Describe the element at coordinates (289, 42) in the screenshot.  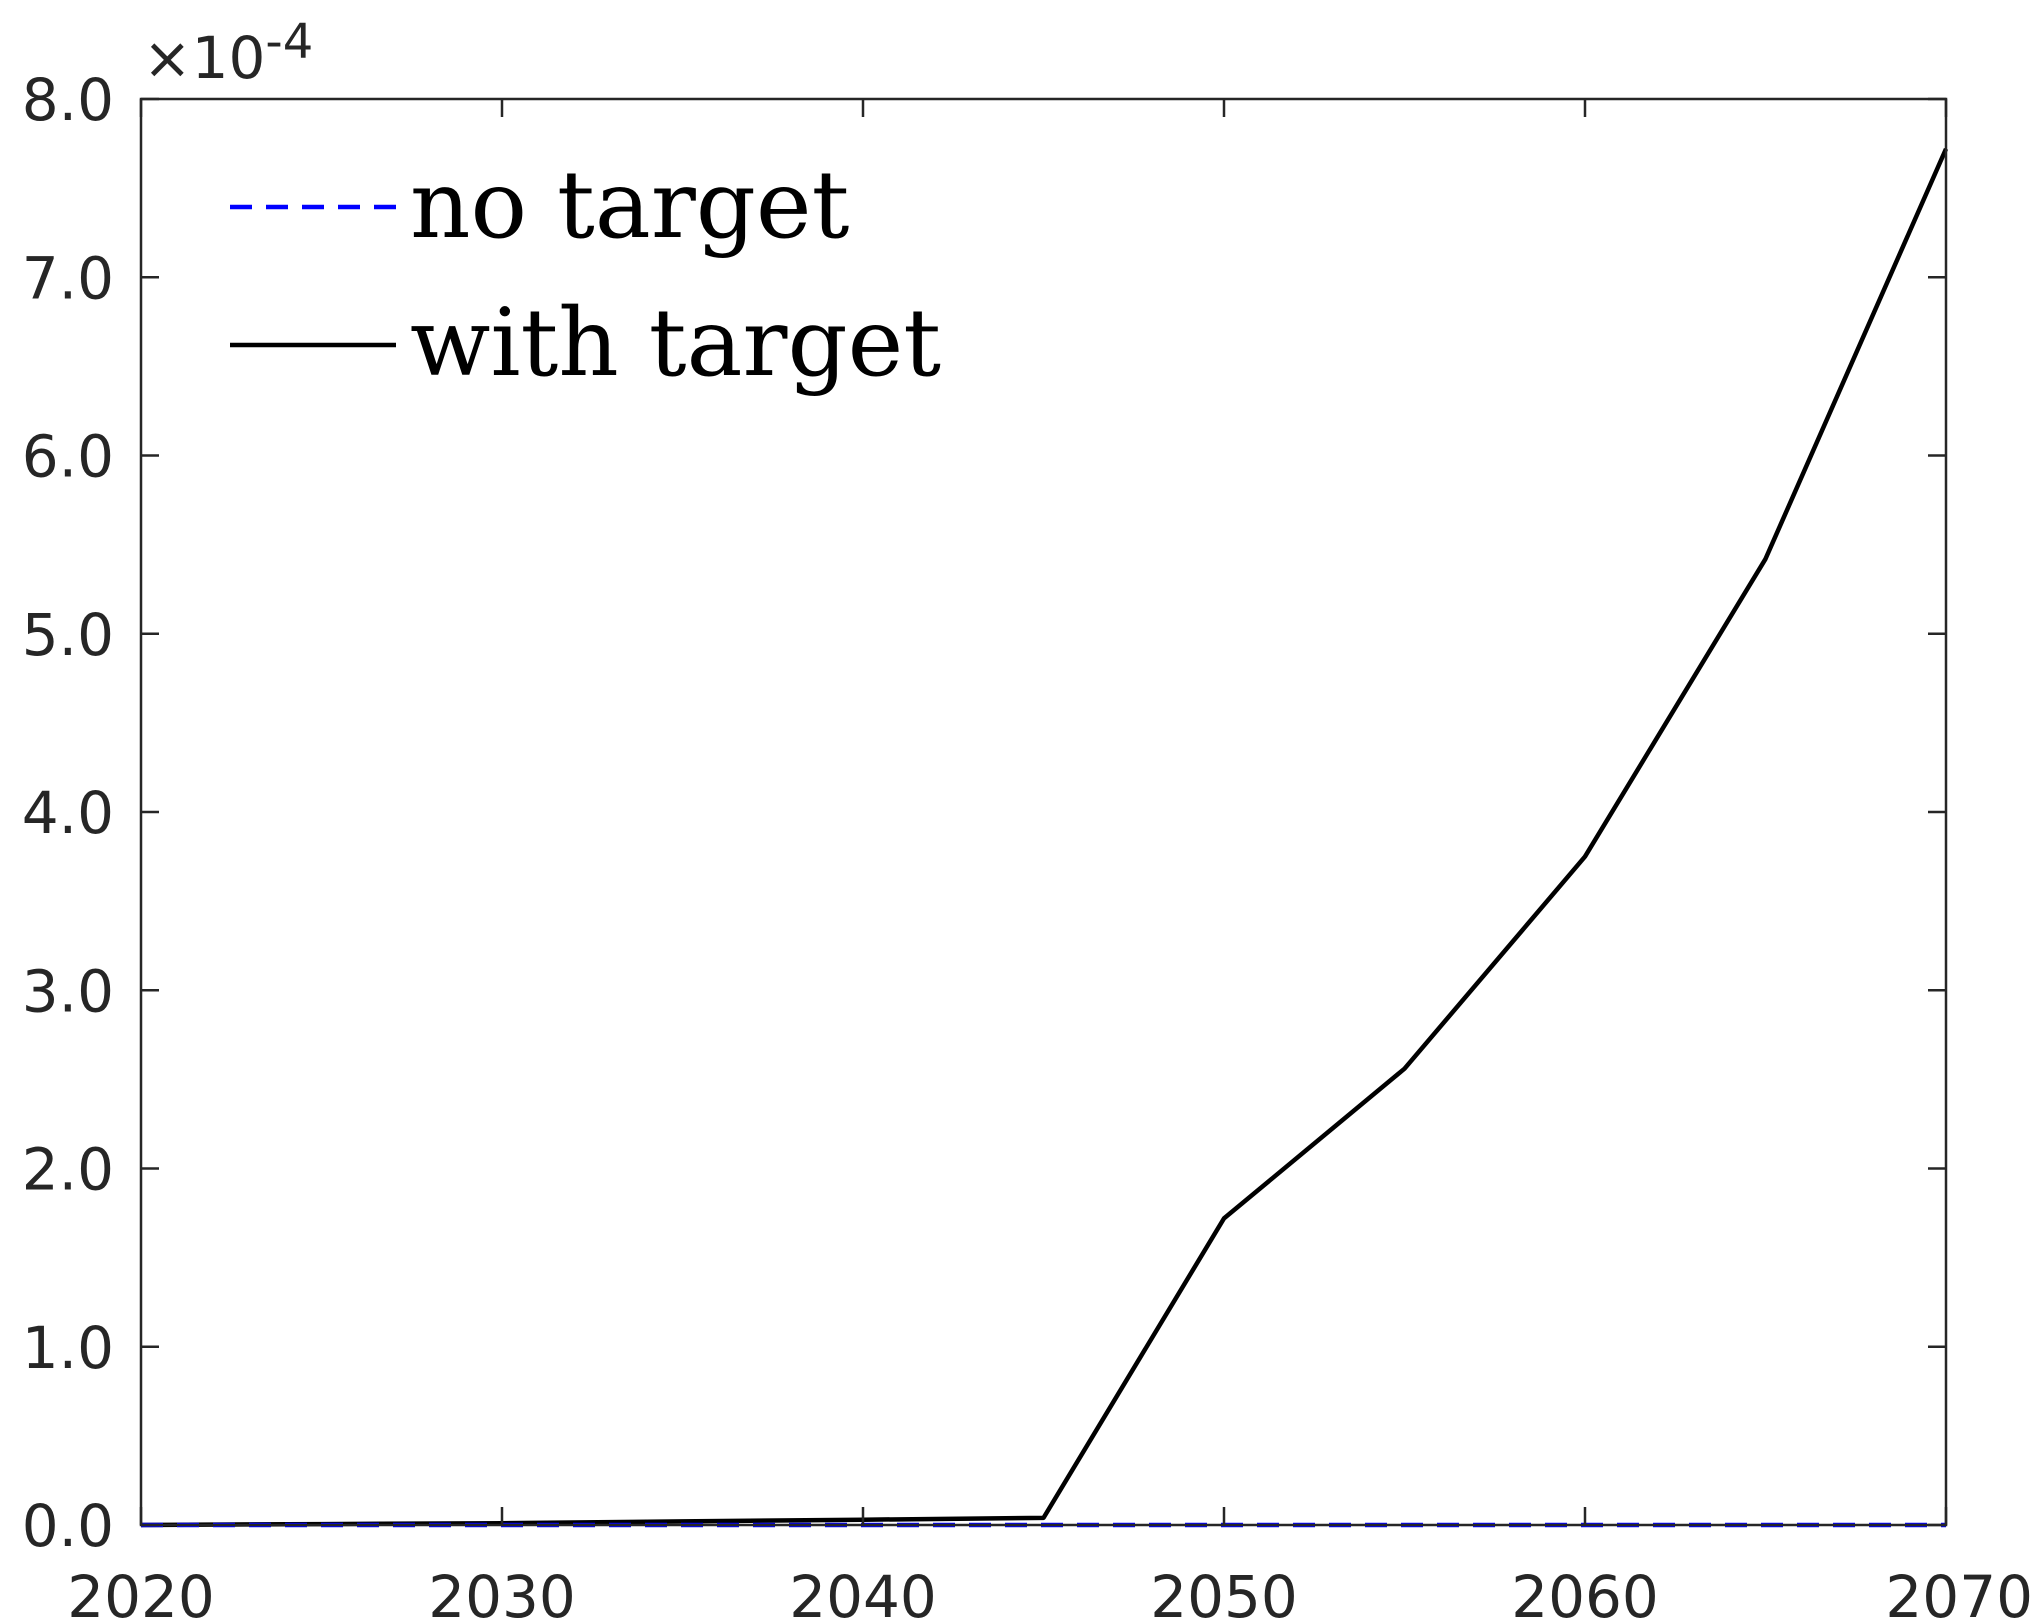
I see `y-exponent-power: -4` at that location.